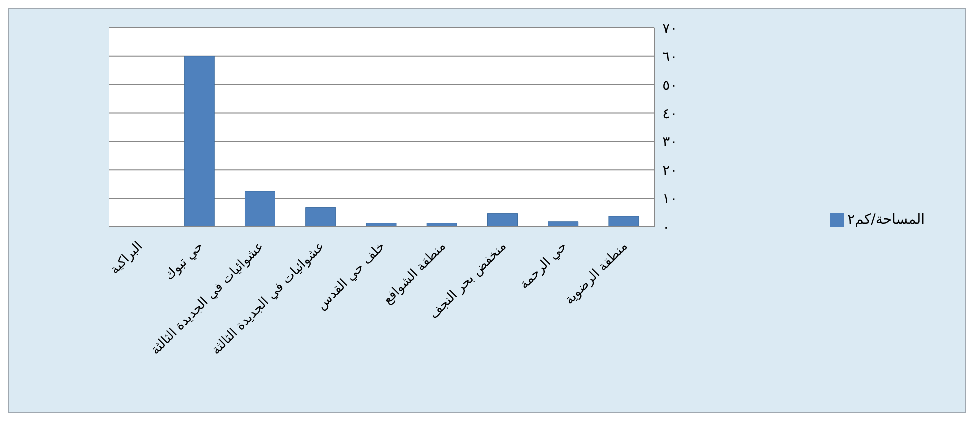 The width and height of the screenshot is (974, 421). Describe the element at coordinates (670, 142) in the screenshot. I see `y-tick-label: ٣٠` at that location.